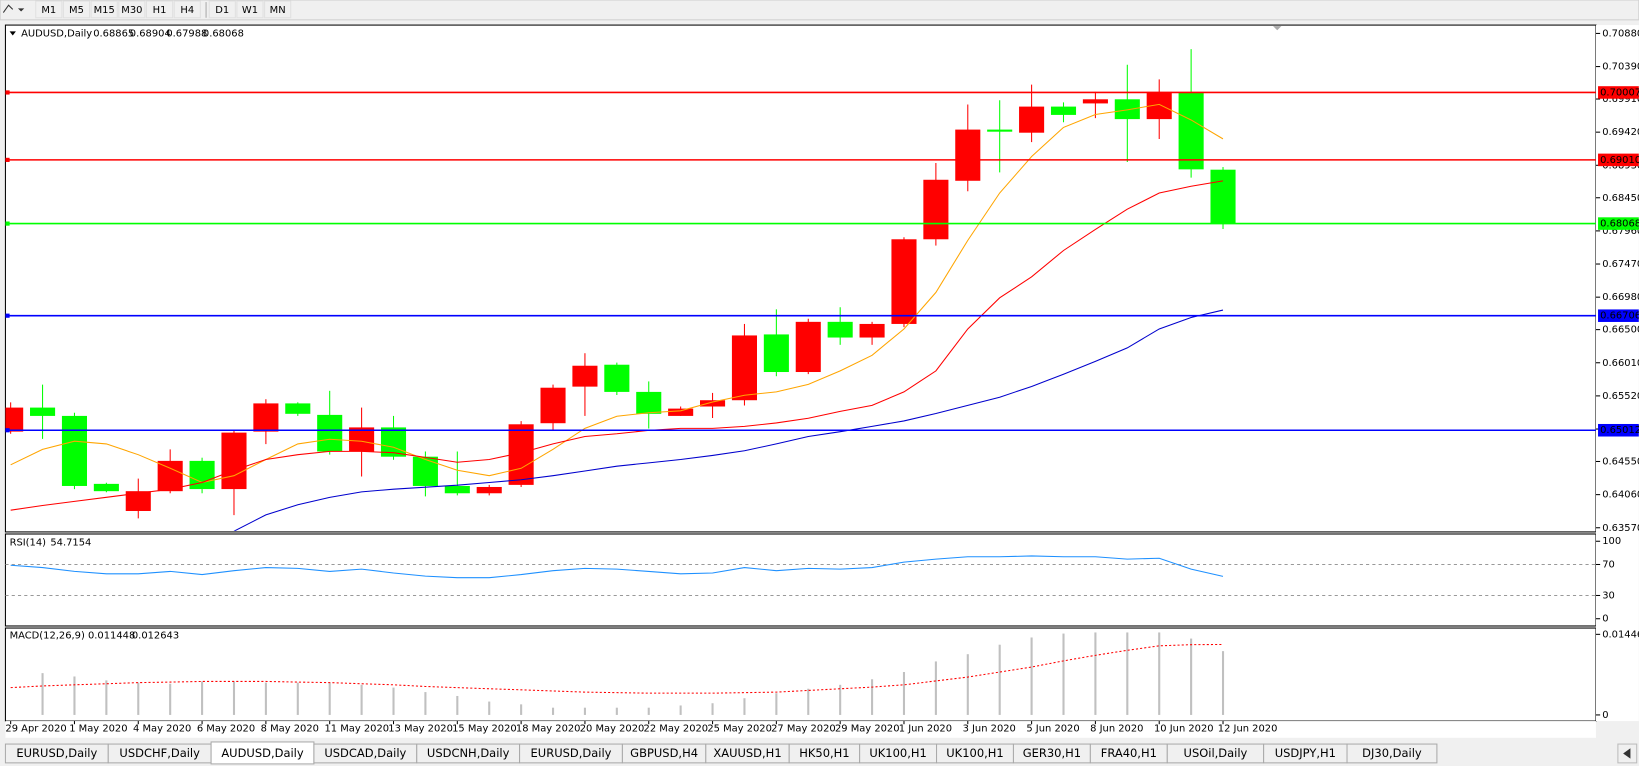 Image resolution: width=1639 pixels, height=766 pixels. Describe the element at coordinates (1129, 753) in the screenshot. I see `tab-label: FRA40,H1` at that location.